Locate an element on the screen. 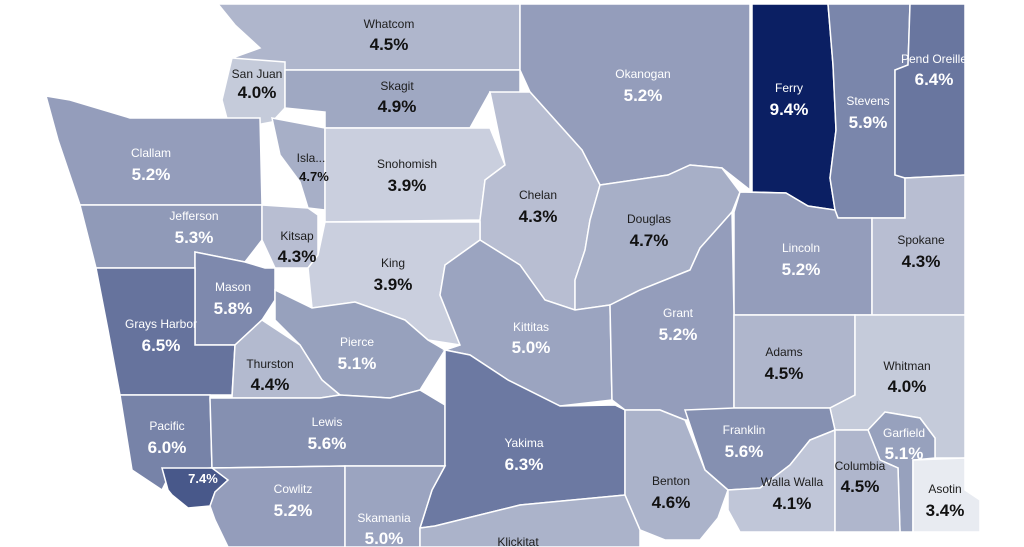  county-value-spokane: 4.3% is located at coordinates (921, 261).